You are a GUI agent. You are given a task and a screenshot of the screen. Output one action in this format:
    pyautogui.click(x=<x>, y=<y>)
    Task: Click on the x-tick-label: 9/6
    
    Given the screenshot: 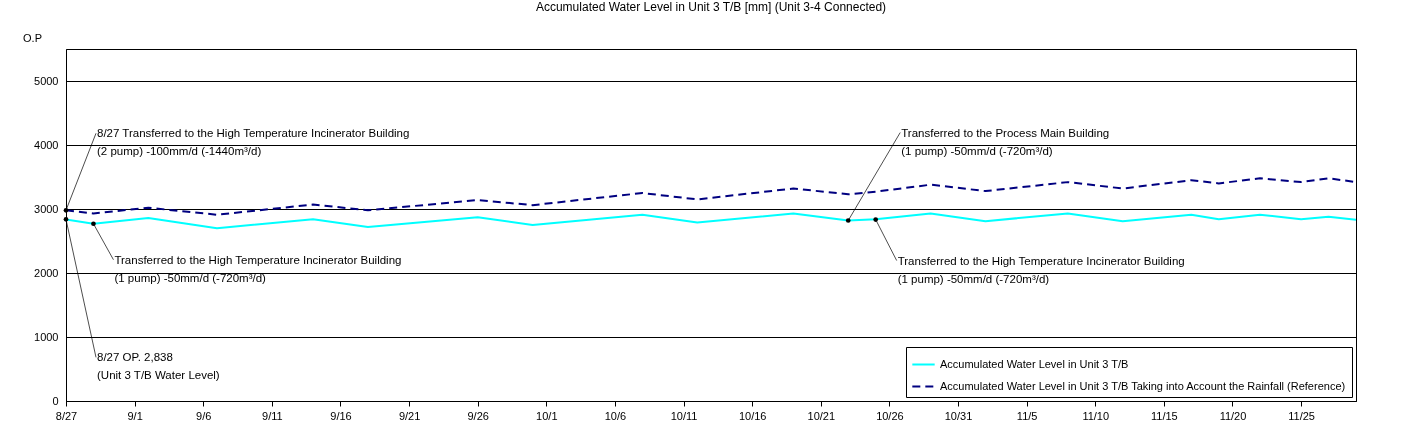 What is the action you would take?
    pyautogui.click(x=204, y=415)
    